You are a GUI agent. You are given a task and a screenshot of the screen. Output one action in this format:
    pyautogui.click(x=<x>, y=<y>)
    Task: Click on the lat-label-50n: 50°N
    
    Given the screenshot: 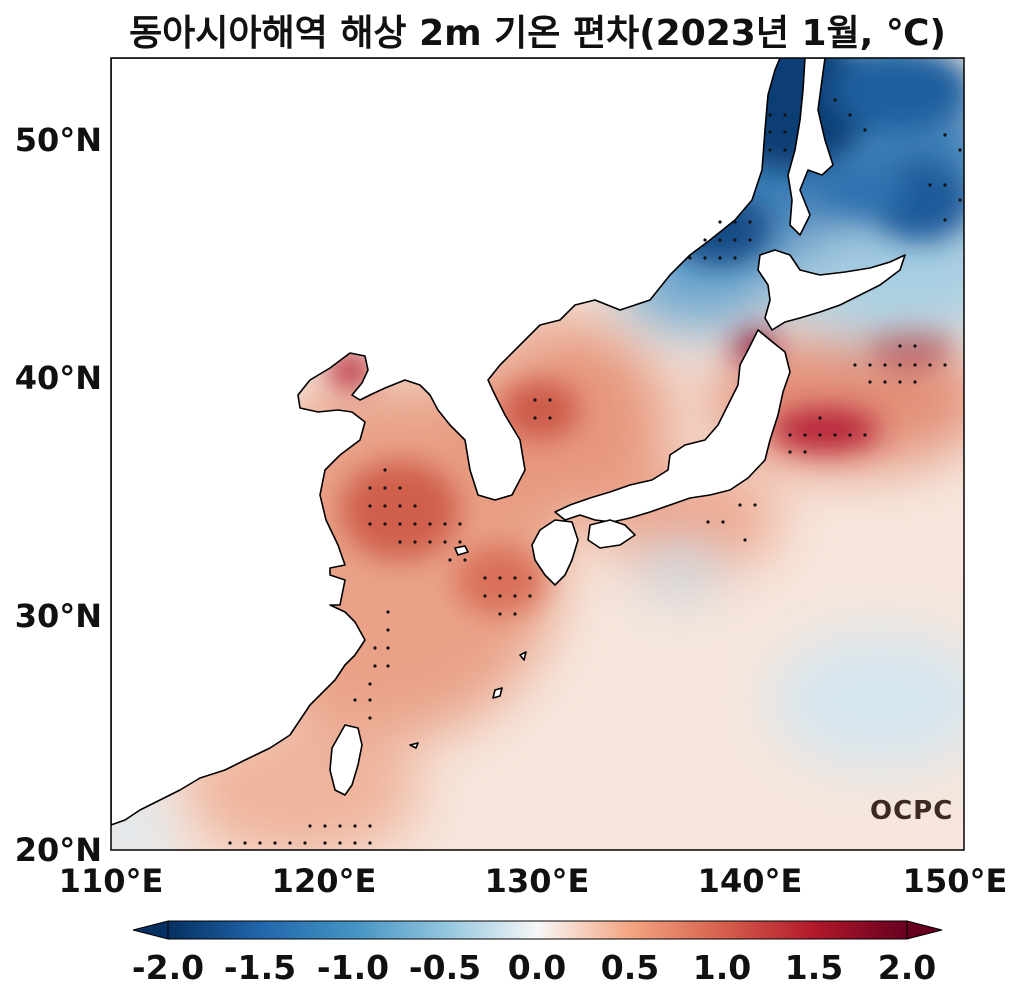 What is the action you would take?
    pyautogui.click(x=58, y=140)
    